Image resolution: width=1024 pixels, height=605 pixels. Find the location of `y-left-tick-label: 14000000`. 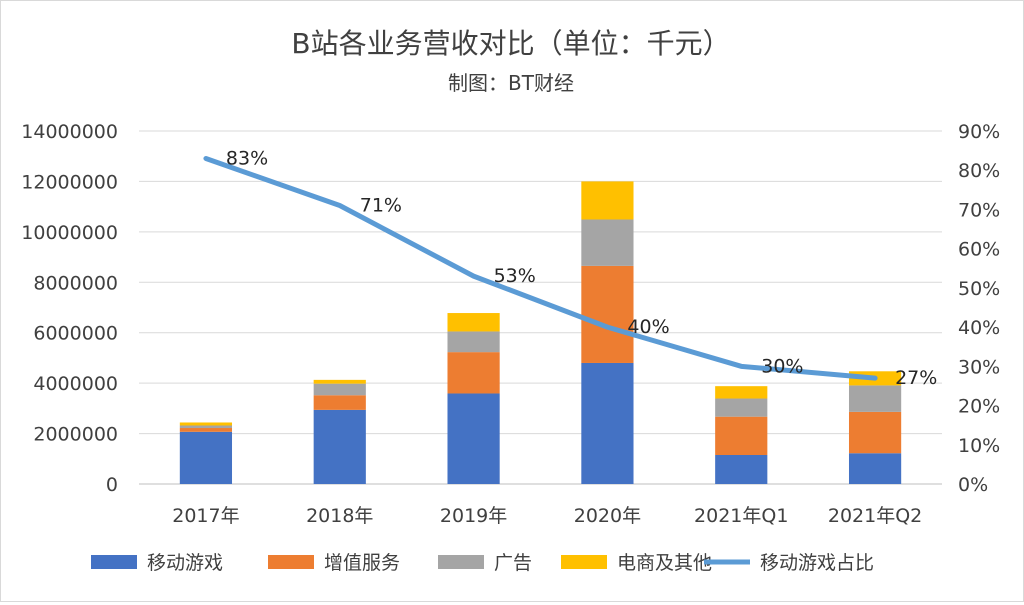

y-left-tick-label: 14000000 is located at coordinates (69, 132).